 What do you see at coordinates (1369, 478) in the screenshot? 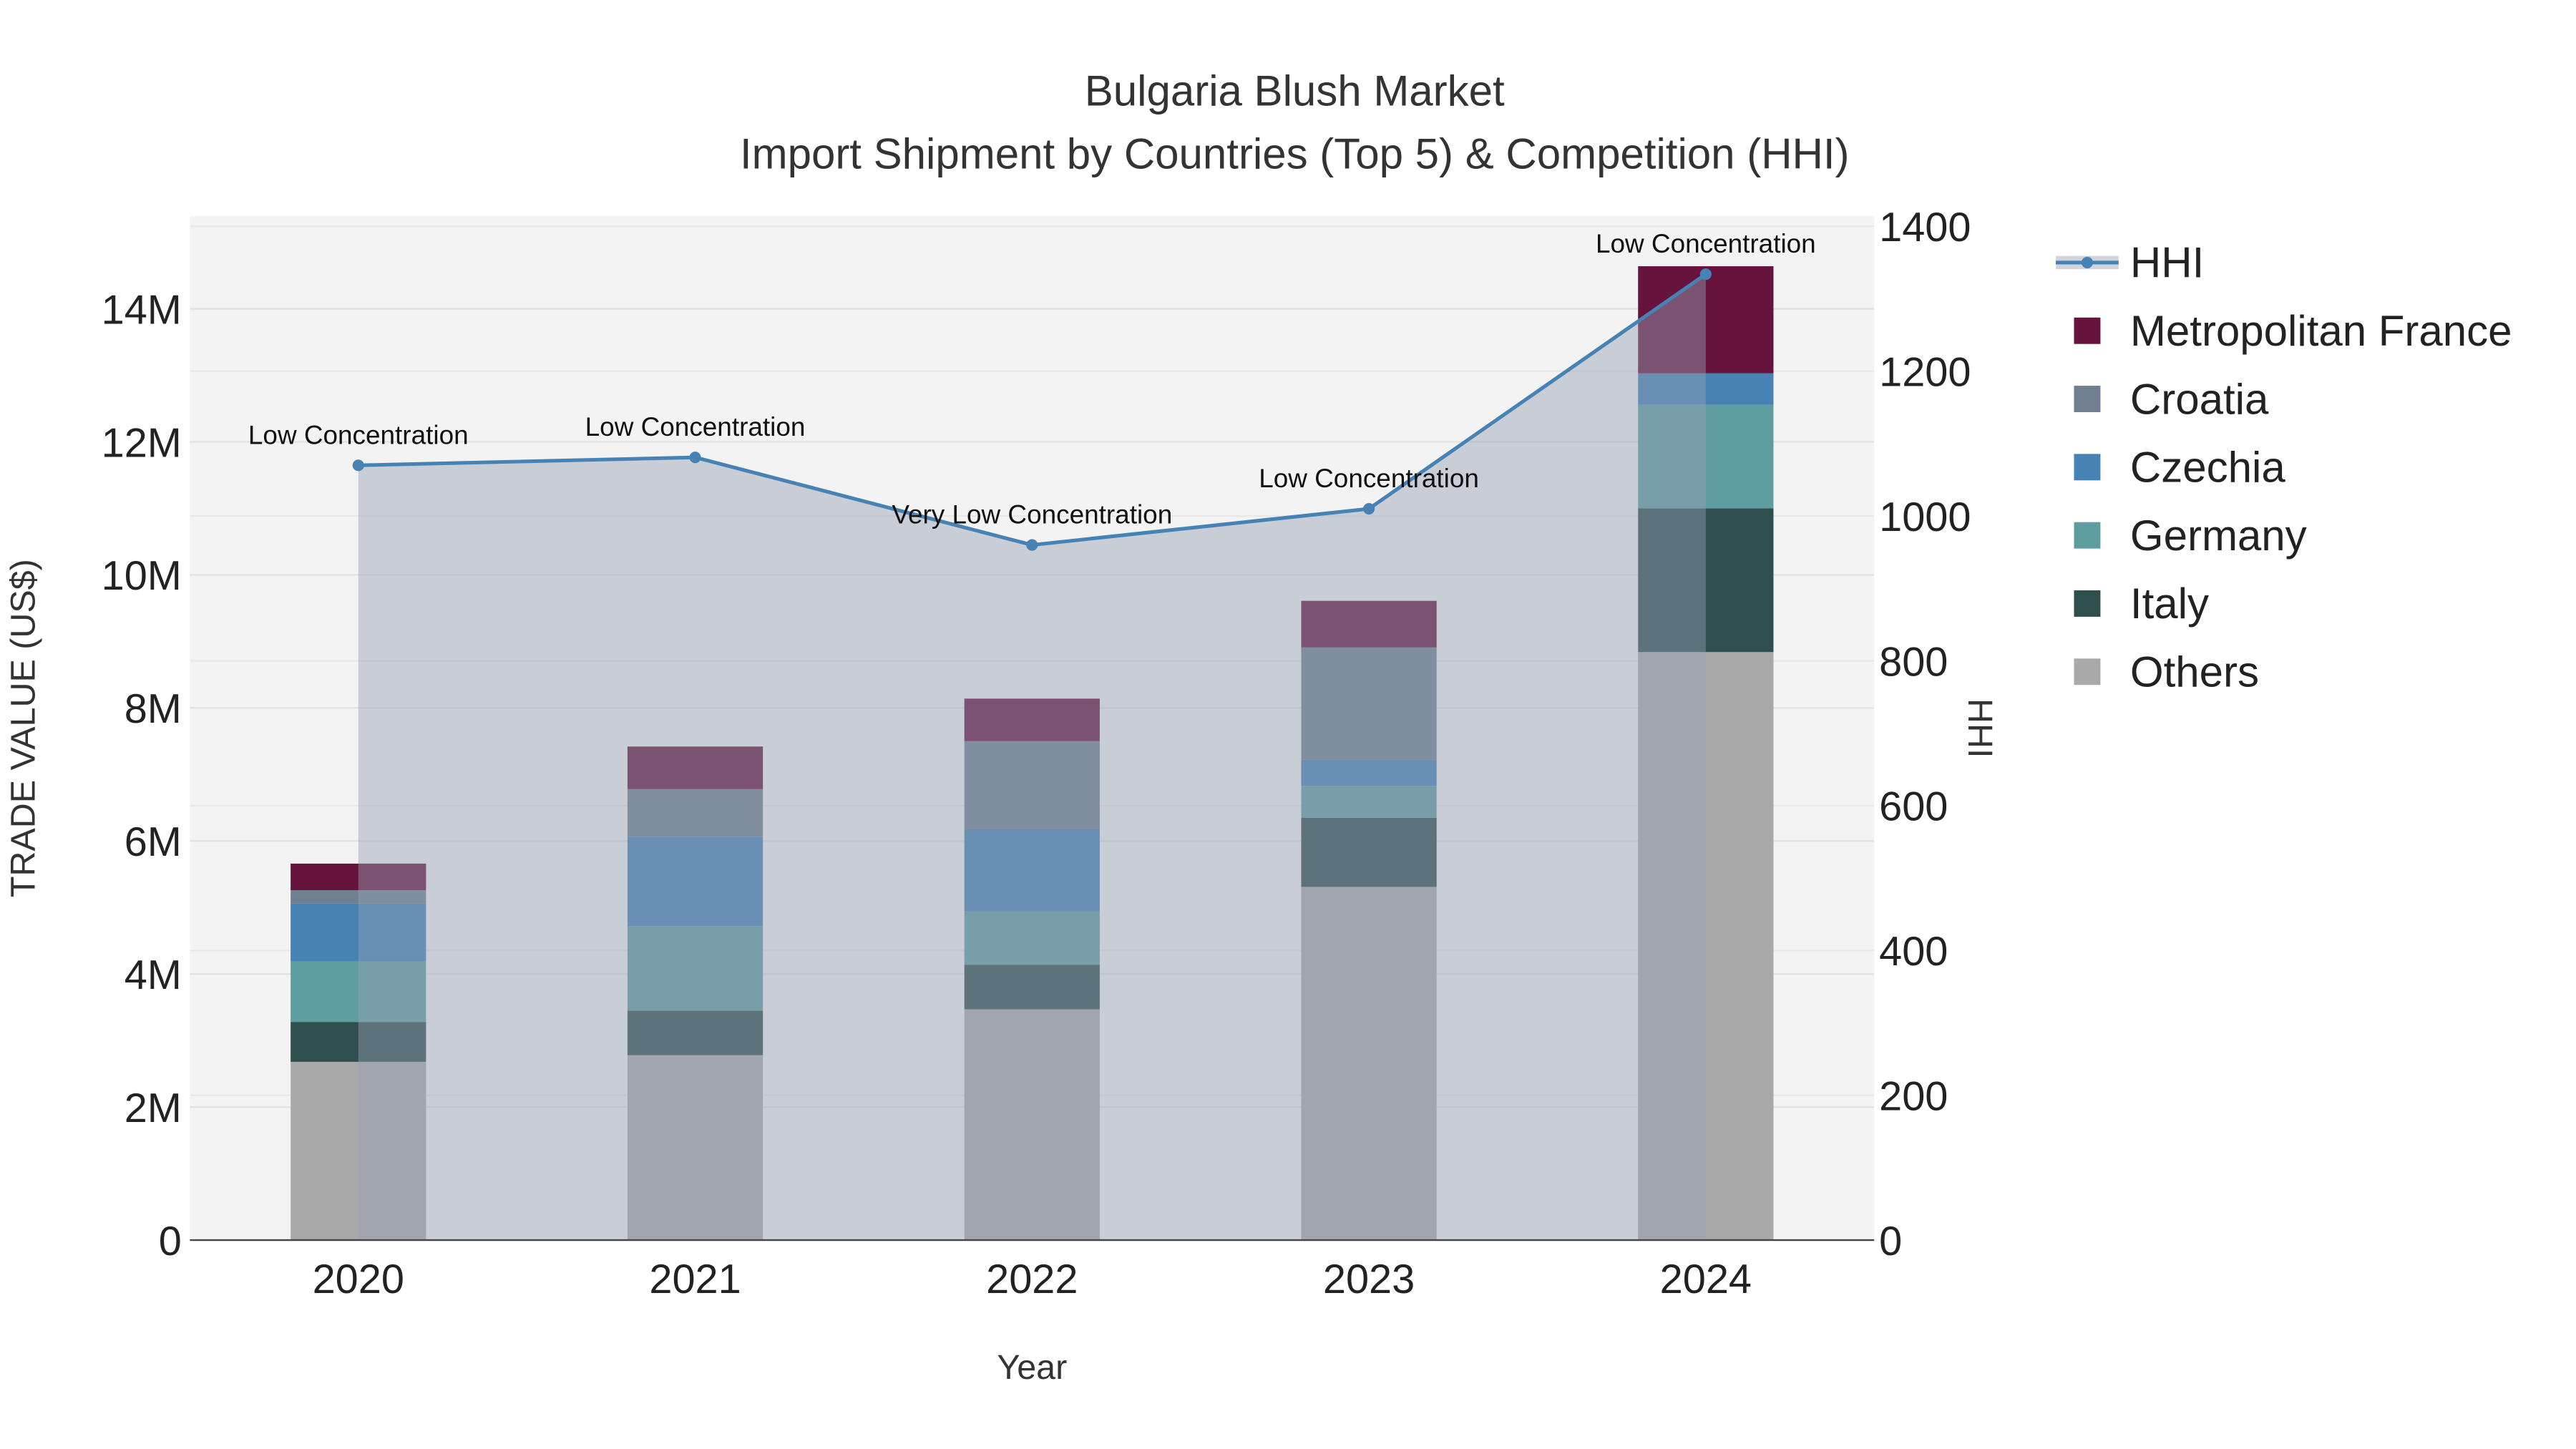
I see `hhi-annotation-2023: Low Concentration` at bounding box center [1369, 478].